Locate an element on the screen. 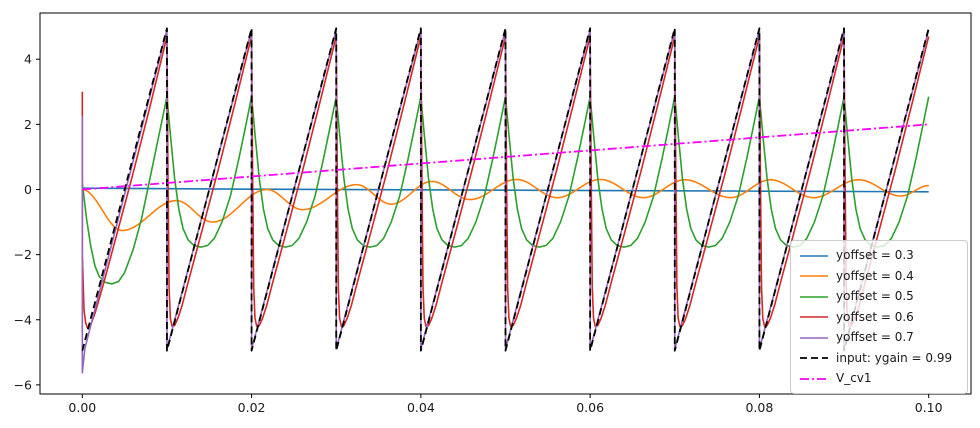  series-line-yoffset-0.4 is located at coordinates (505, 205).